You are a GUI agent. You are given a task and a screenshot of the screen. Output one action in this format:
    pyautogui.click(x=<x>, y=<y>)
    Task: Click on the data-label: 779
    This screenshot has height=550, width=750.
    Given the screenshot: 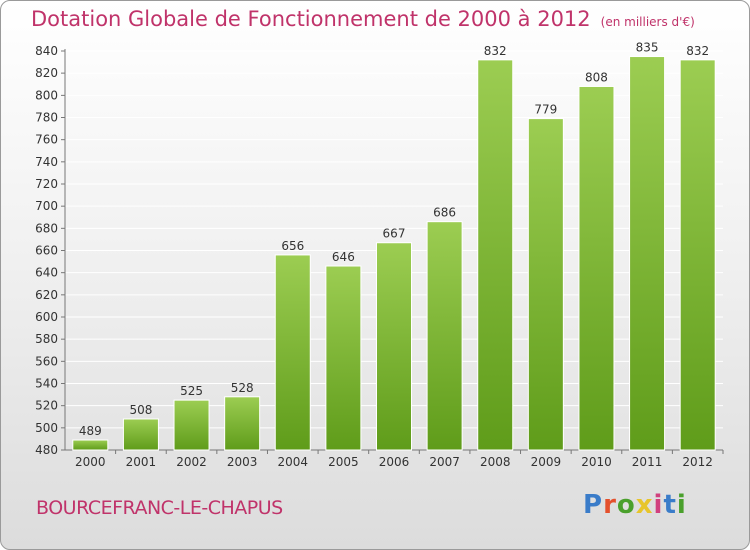 What is the action you would take?
    pyautogui.click(x=545, y=110)
    